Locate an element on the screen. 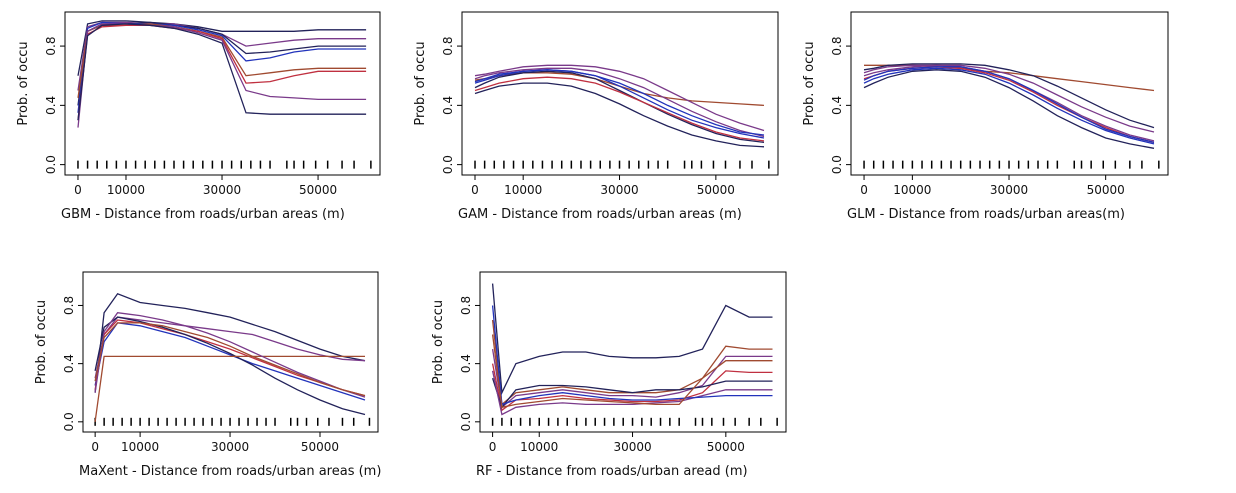 The width and height of the screenshot is (1236, 493). x-axis-label: GLM - Distance from roads/urban areas(m) is located at coordinates (986, 214).